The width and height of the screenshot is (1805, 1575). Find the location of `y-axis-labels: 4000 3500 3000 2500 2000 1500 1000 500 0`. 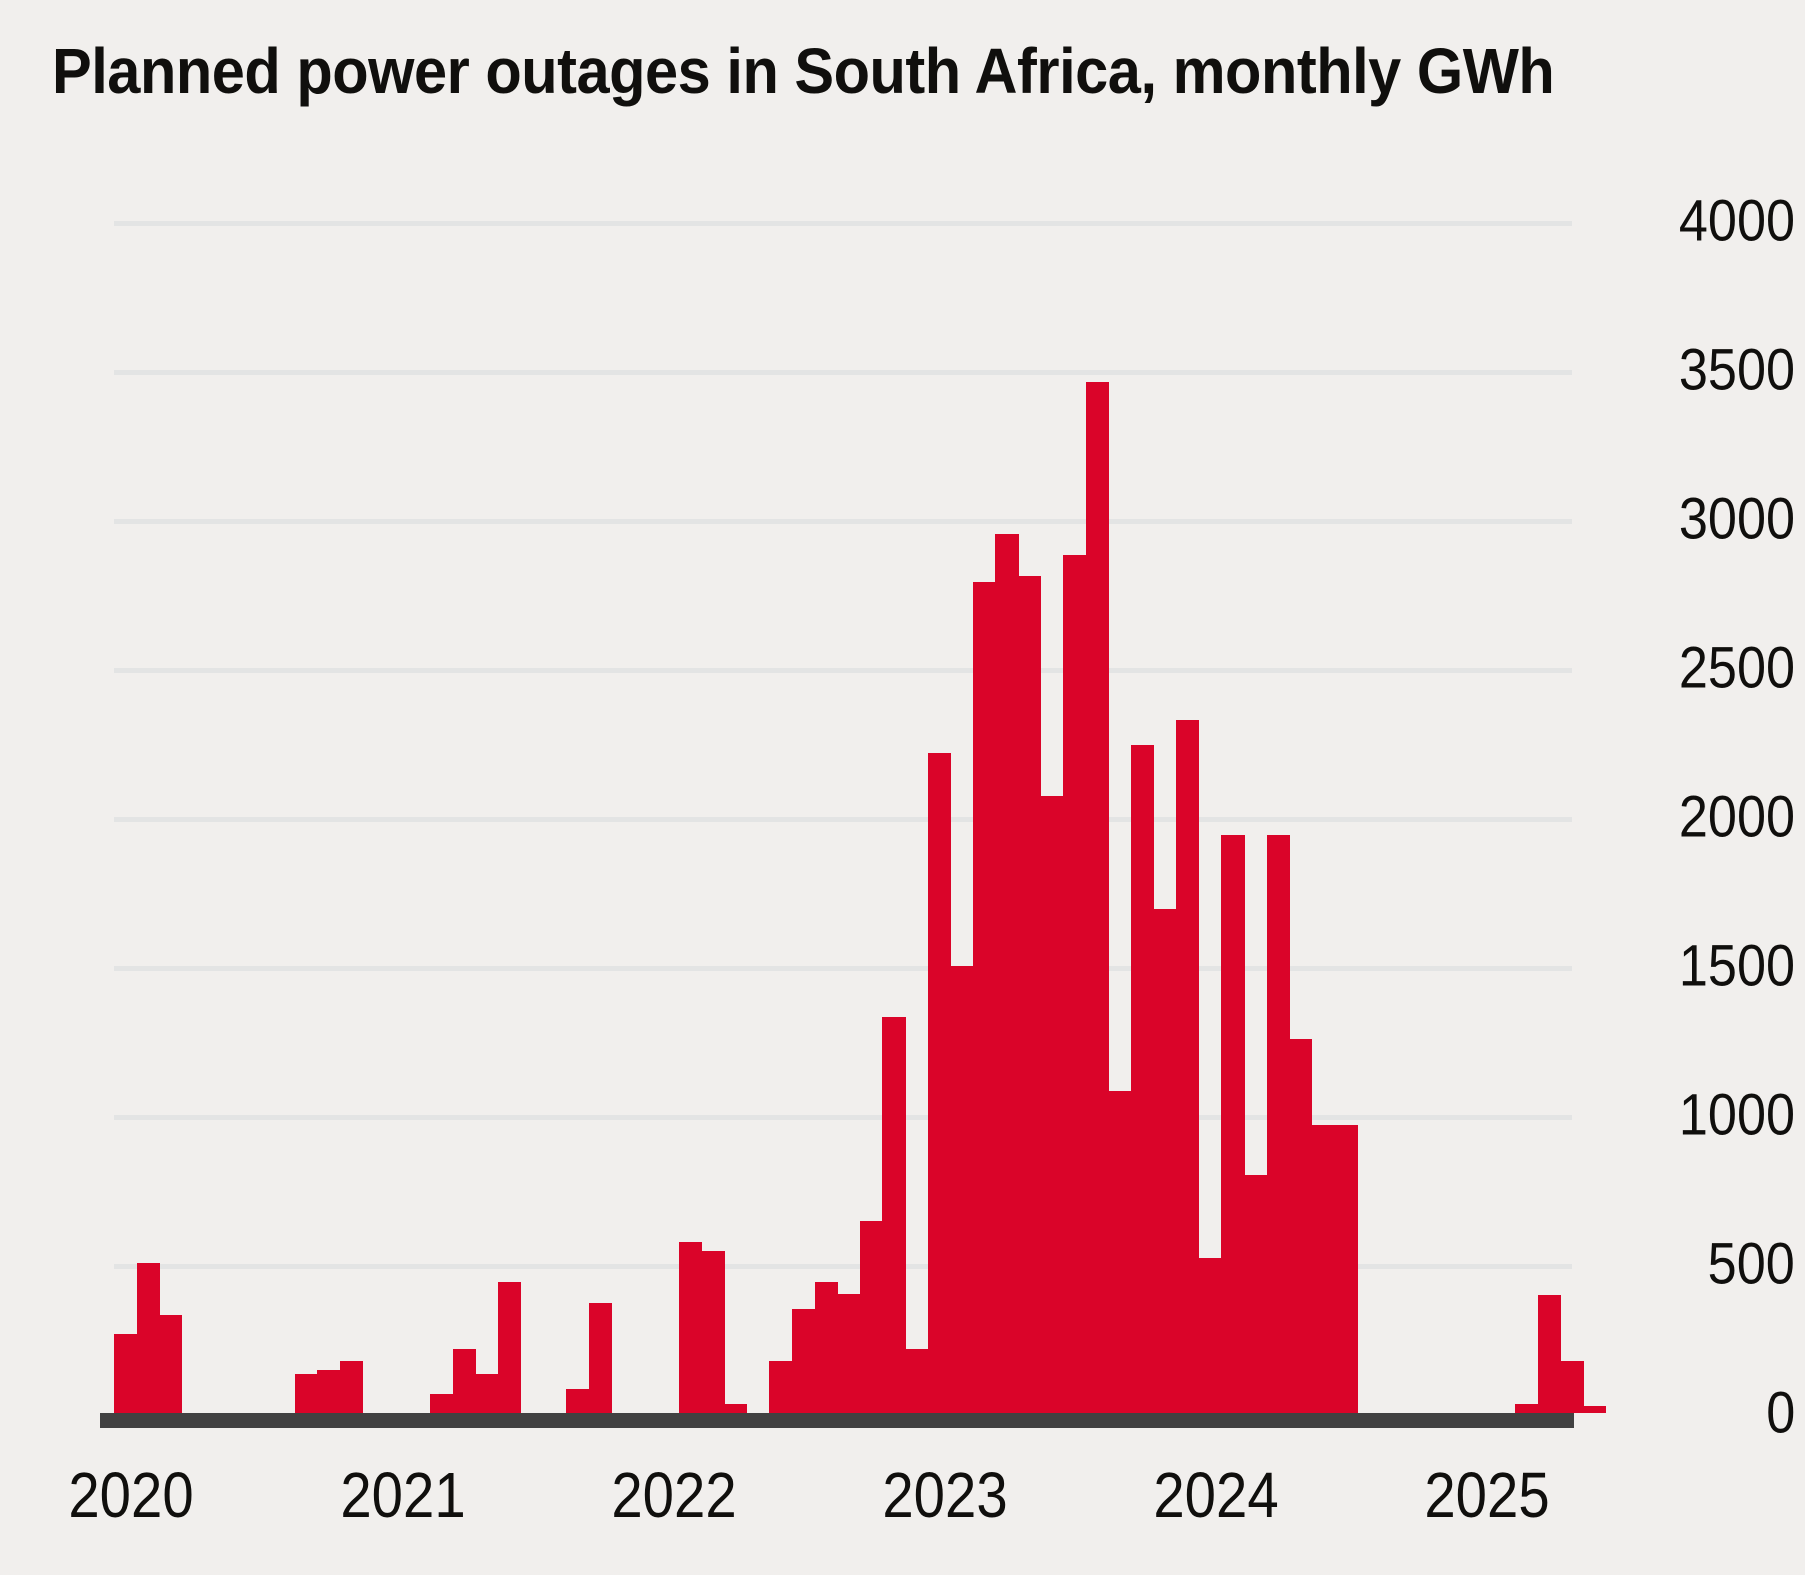

y-axis-labels: 4000 3500 3000 2500 2000 1500 1000 500 0 is located at coordinates (1695, 787).